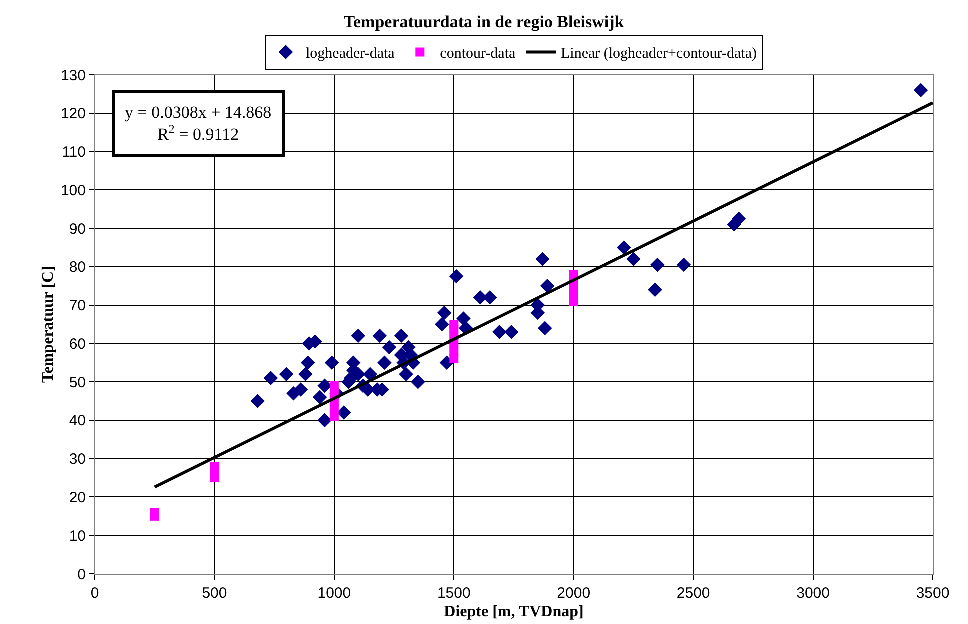  What do you see at coordinates (74, 153) in the screenshot?
I see `y-tick-label: 110` at bounding box center [74, 153].